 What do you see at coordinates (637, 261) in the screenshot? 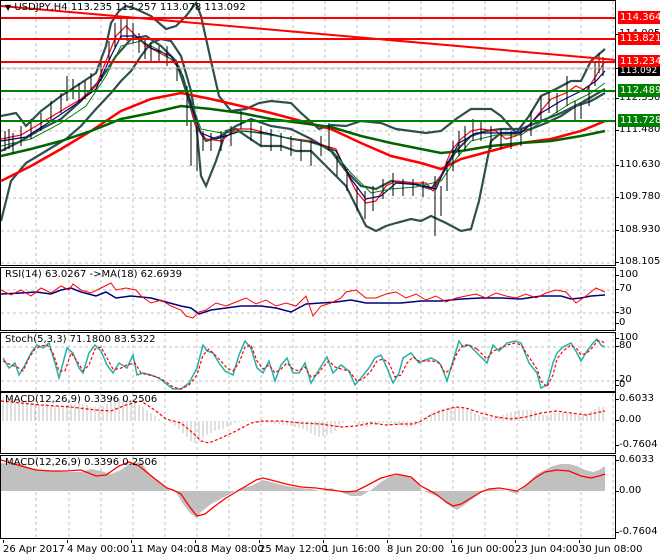
I see `price-tick: 108.105` at bounding box center [637, 261].